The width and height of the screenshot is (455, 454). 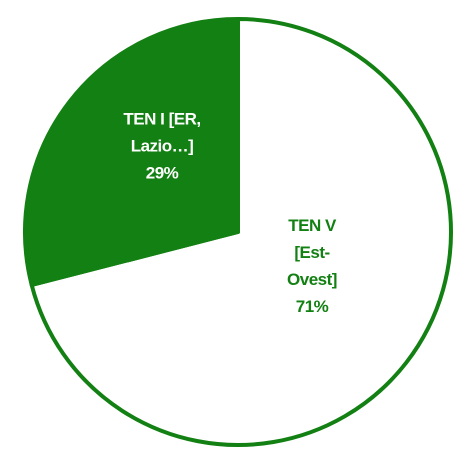 I want to click on category-label: TEN I [ER, Lazio…], so click(x=162, y=132).